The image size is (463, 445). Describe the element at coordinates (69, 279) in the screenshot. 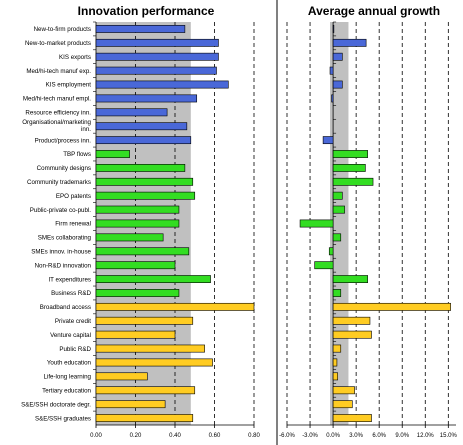

I see `category-label-it-expenditures: IT expenditures` at that location.